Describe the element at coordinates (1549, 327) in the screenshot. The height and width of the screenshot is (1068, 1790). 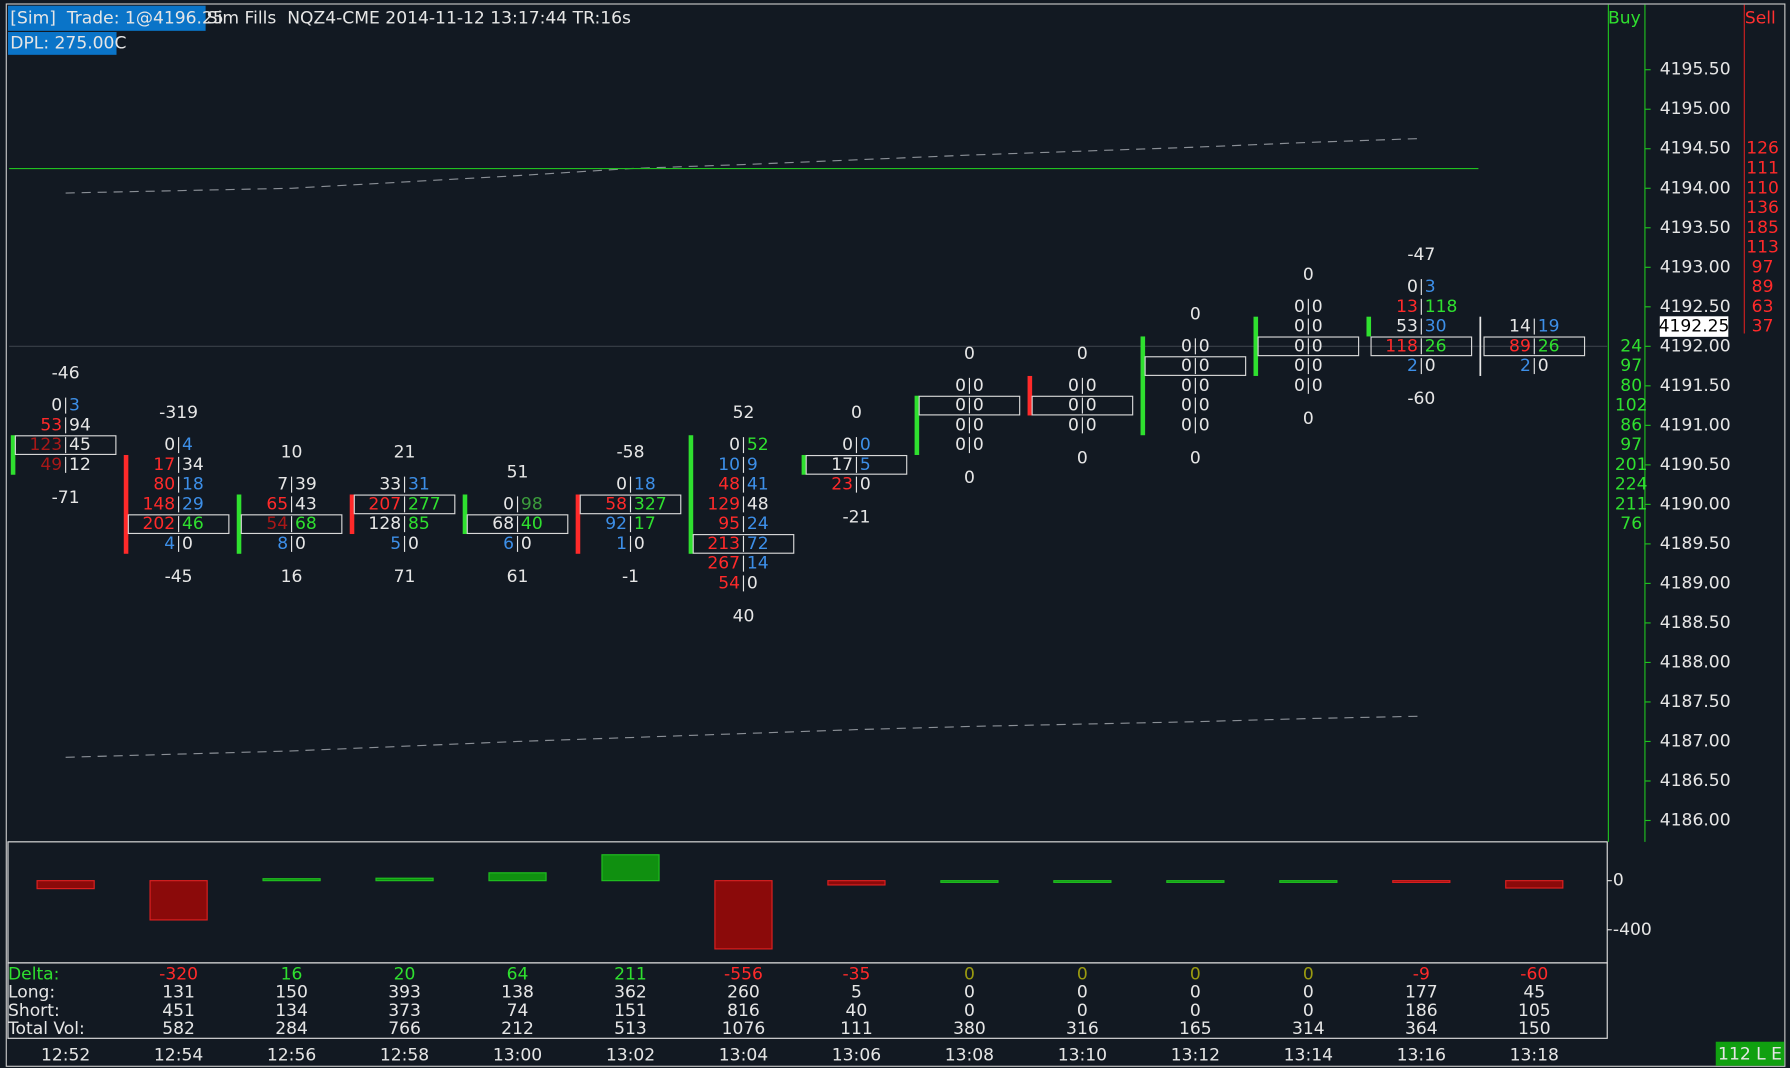
I see `ask-volume: 19` at that location.